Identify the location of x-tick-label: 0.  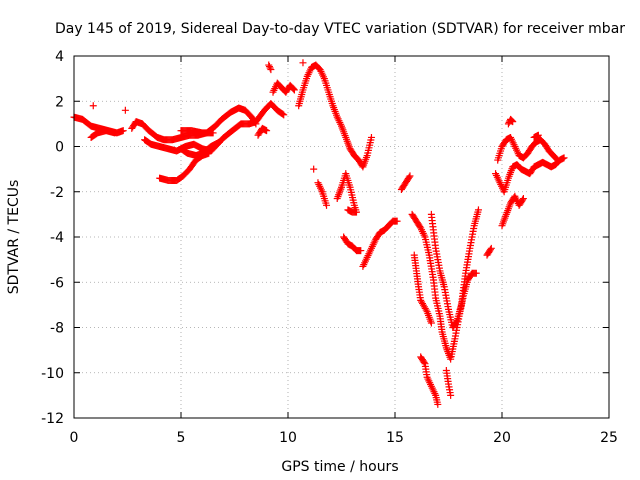
(74, 438).